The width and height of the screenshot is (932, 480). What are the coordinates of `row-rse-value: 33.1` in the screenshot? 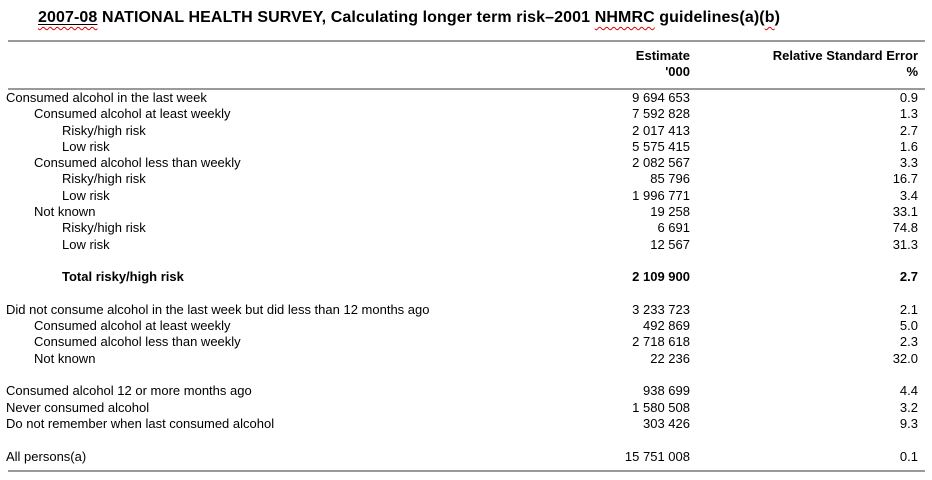 It's located at (905, 212).